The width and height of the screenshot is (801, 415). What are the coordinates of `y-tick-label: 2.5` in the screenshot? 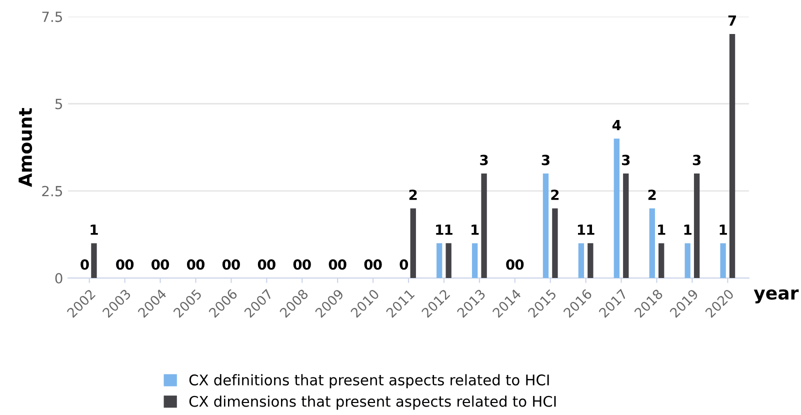 It's located at (52, 191).